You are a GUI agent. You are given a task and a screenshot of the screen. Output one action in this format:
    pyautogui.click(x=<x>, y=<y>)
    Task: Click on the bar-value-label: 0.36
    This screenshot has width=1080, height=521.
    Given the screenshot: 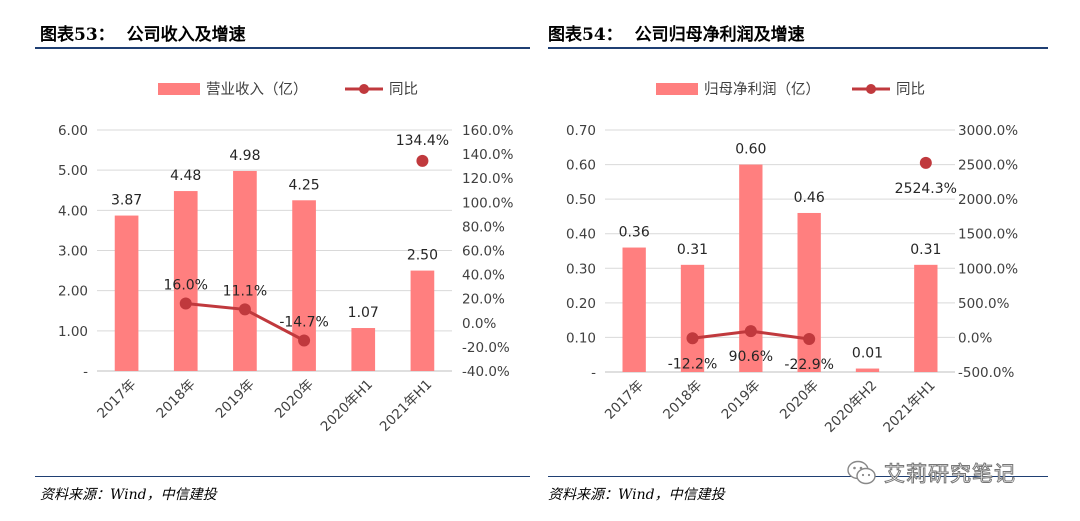 What is the action you would take?
    pyautogui.click(x=634, y=233)
    